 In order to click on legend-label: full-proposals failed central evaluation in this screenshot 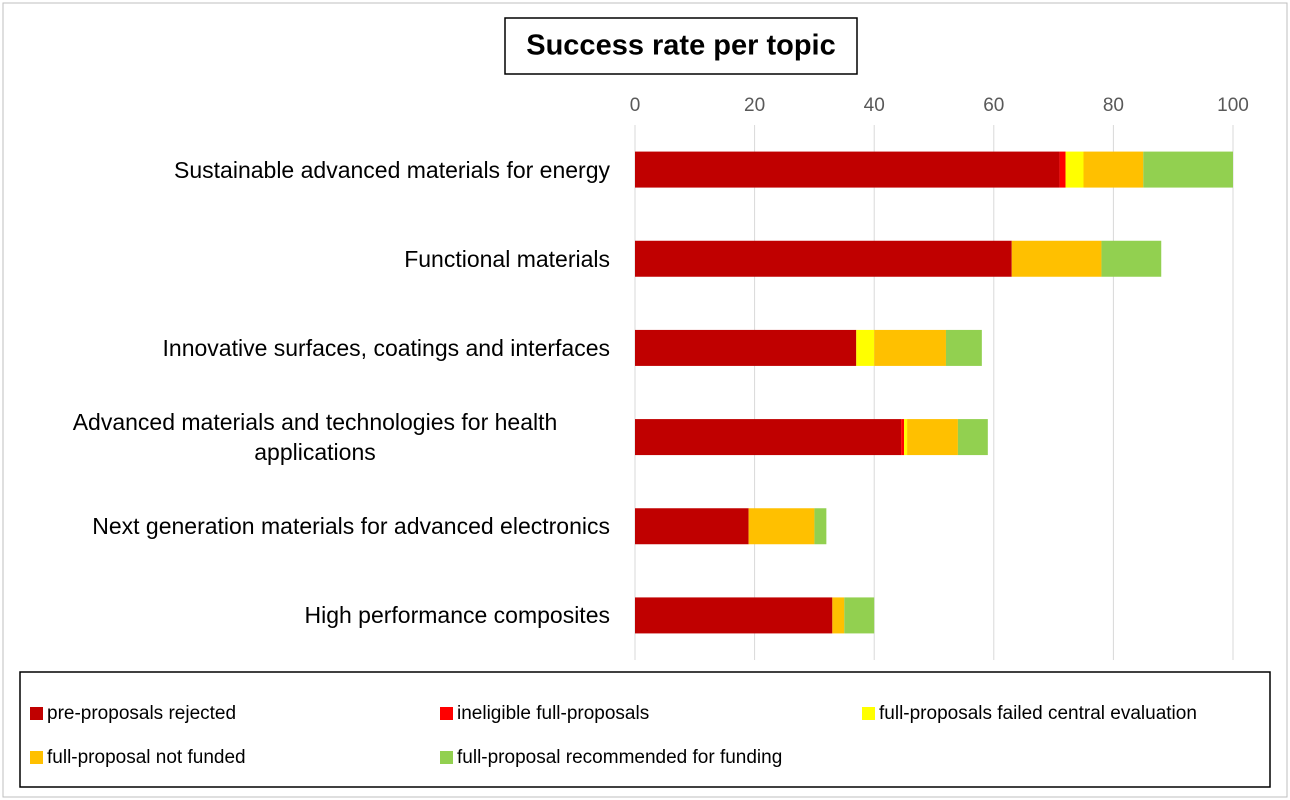, I will do `click(1038, 713)`.